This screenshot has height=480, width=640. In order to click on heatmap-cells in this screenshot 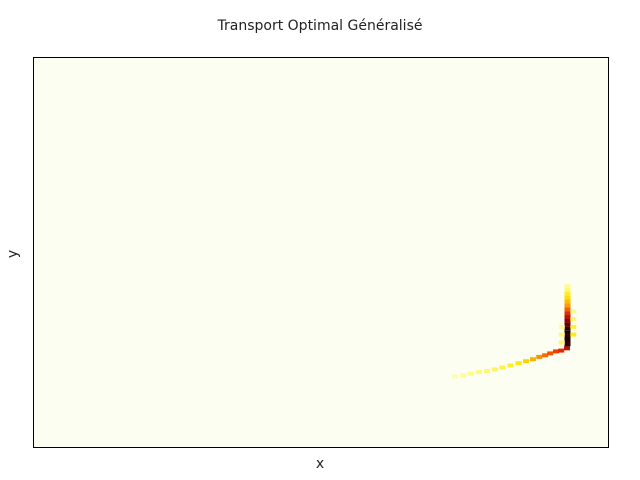, I will do `click(514, 331)`.